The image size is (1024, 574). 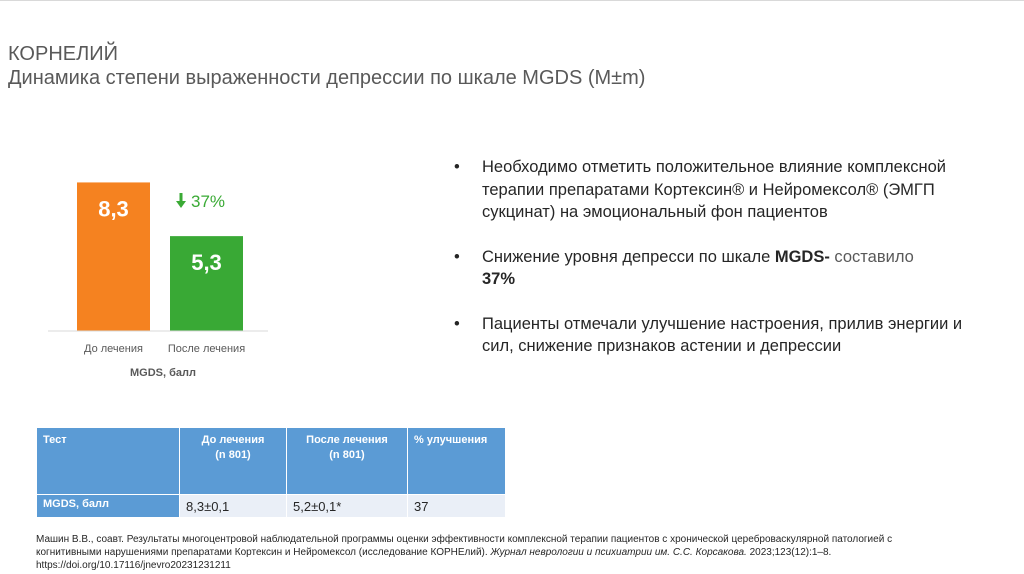 I want to click on table-row: MGDS, балл 8,3±0,1 5,2±0,1* 37, so click(x=271, y=506).